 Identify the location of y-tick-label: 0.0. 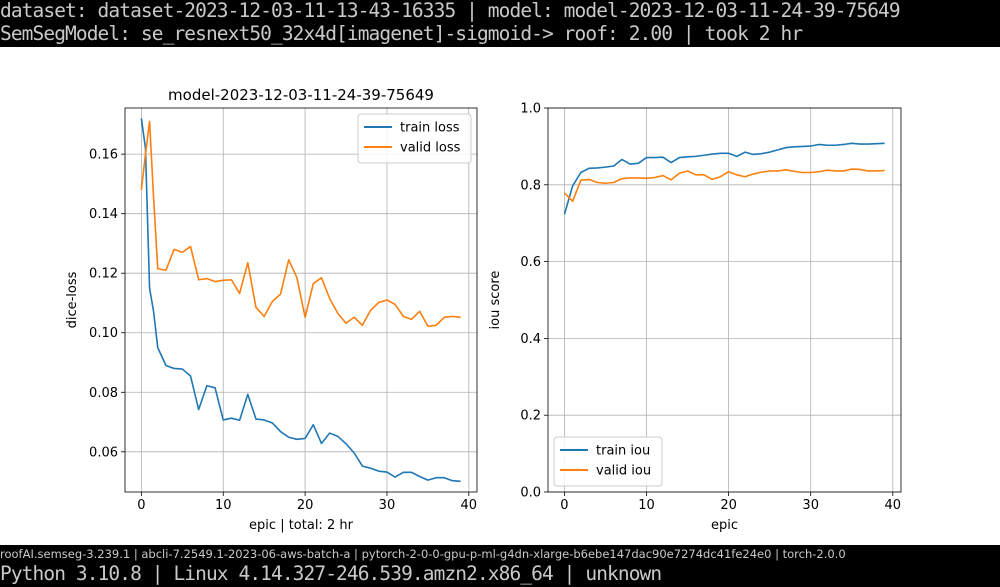
(530, 493).